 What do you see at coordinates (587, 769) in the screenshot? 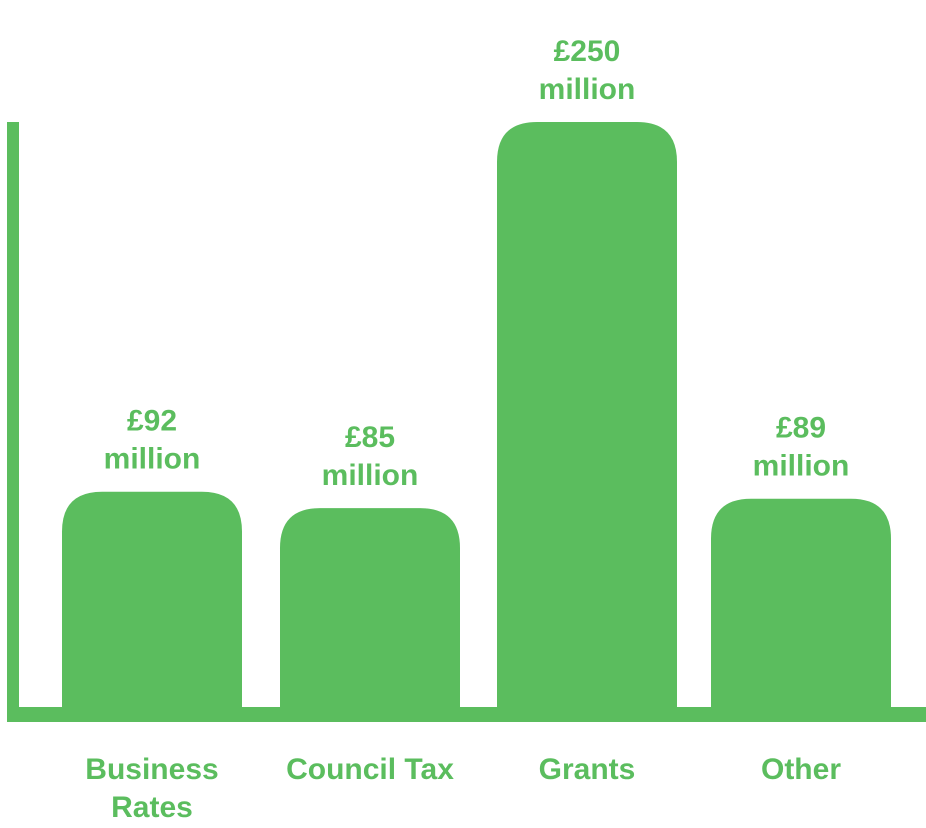
I see `category-label-2-line-0: Grants` at bounding box center [587, 769].